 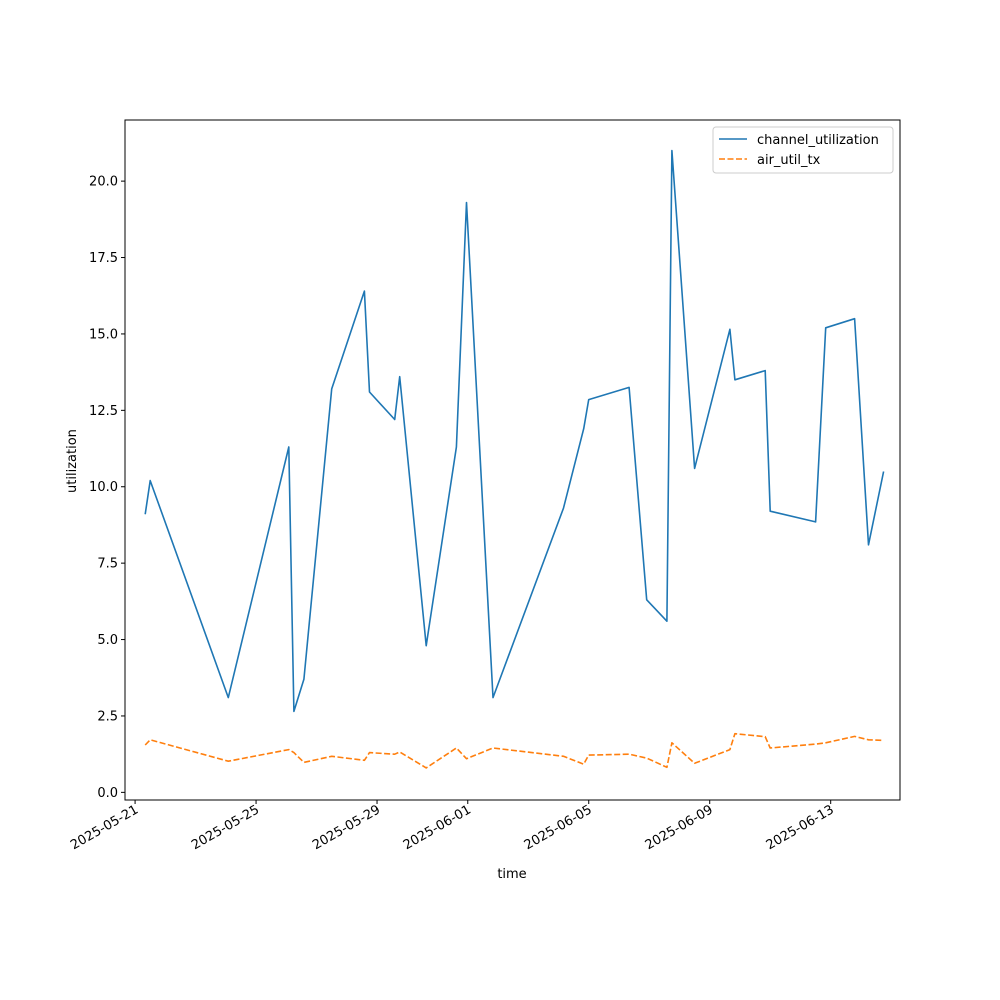 What do you see at coordinates (72, 461) in the screenshot?
I see `y-axis-label: utilization` at bounding box center [72, 461].